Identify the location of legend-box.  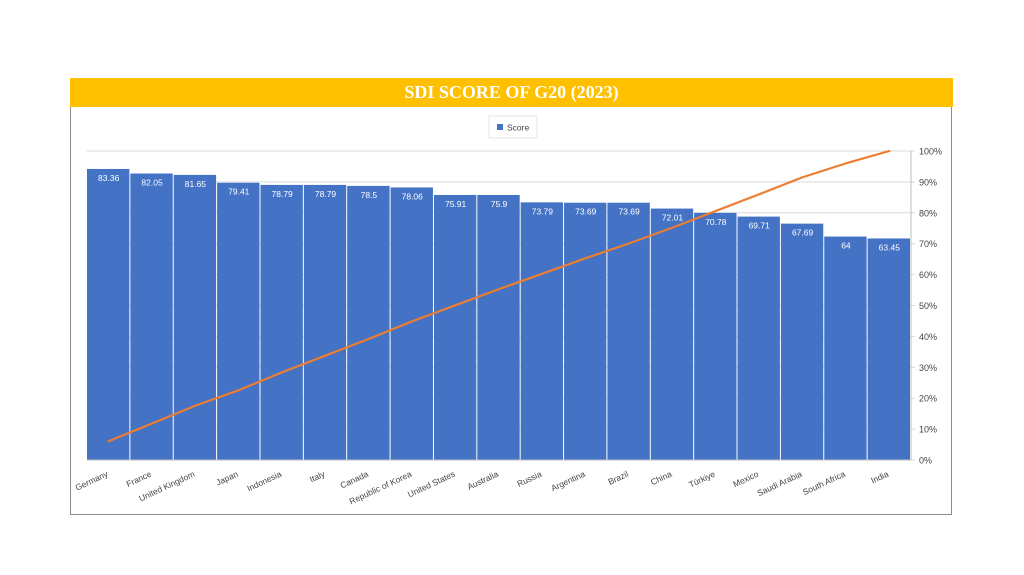
(513, 127).